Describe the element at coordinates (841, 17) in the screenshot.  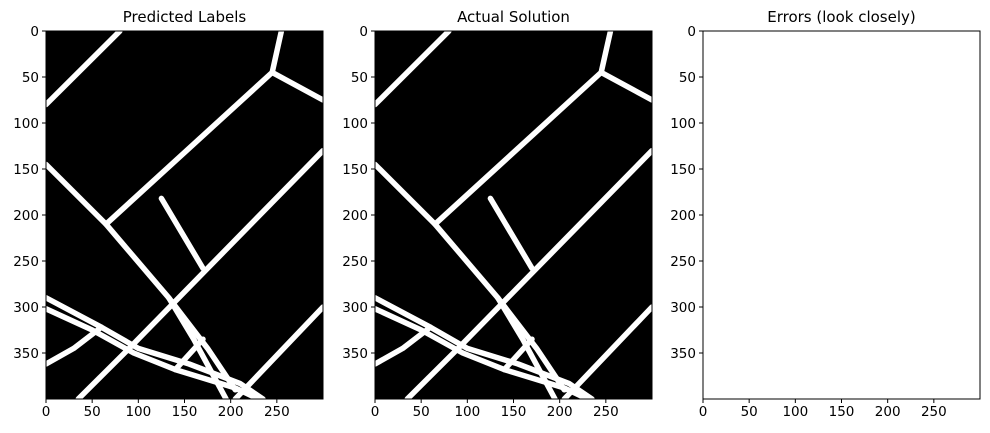
I see `subplot-title: Errors (look closely)` at that location.